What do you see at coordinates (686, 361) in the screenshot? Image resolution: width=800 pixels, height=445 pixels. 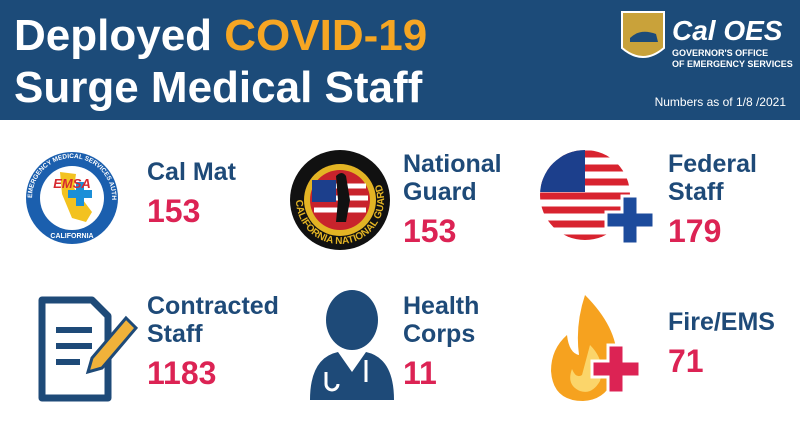 I see `item-value: 71` at bounding box center [686, 361].